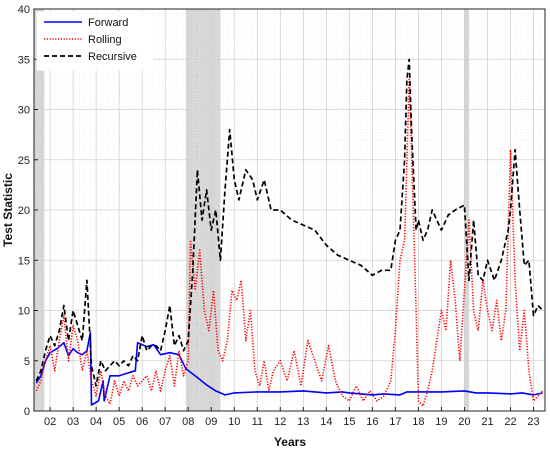  I want to click on x-tick-label: 04, so click(96, 422).